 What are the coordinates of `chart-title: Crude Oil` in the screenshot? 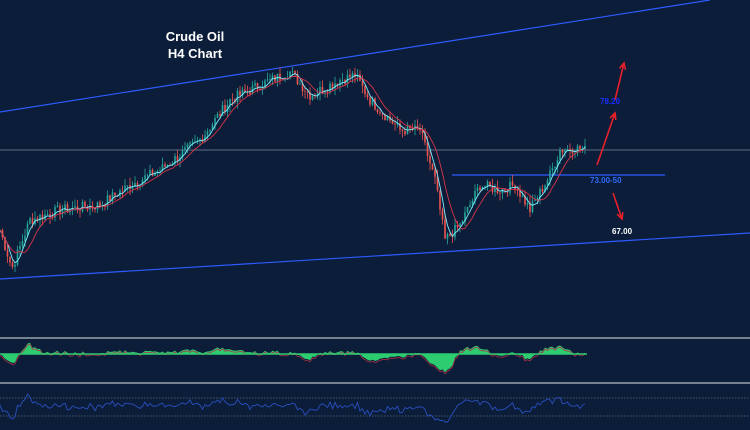 It's located at (195, 36).